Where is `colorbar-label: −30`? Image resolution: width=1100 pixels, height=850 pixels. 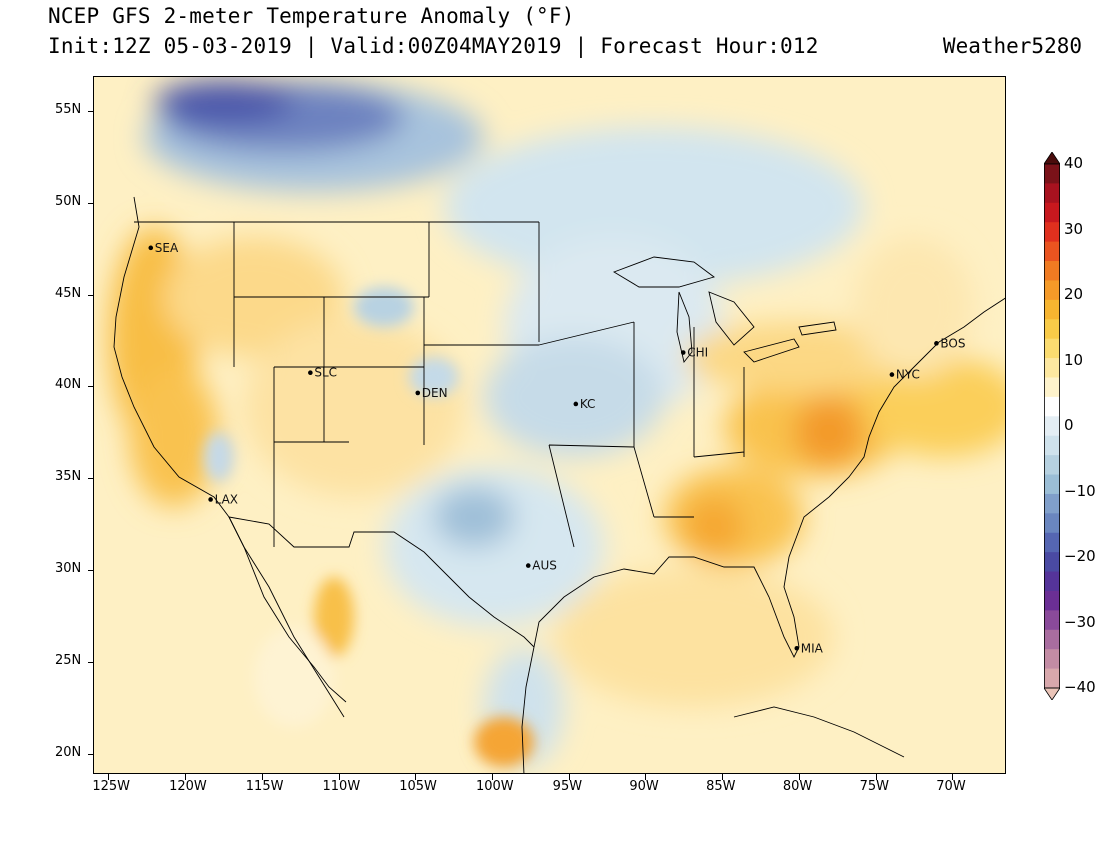 colorbar-label: −30 is located at coordinates (1080, 621).